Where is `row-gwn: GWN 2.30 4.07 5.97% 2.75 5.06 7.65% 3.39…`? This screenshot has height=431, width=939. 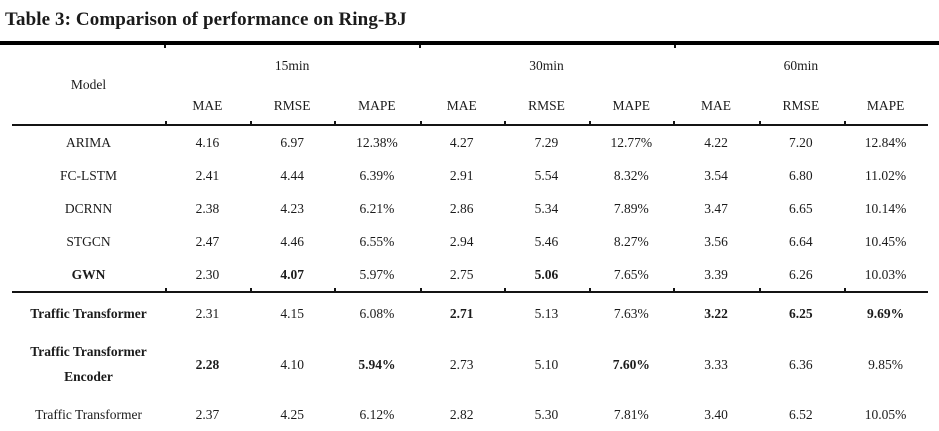 row-gwn: GWN 2.30 4.07 5.97% 2.75 5.06 7.65% 3.39… is located at coordinates (469, 274).